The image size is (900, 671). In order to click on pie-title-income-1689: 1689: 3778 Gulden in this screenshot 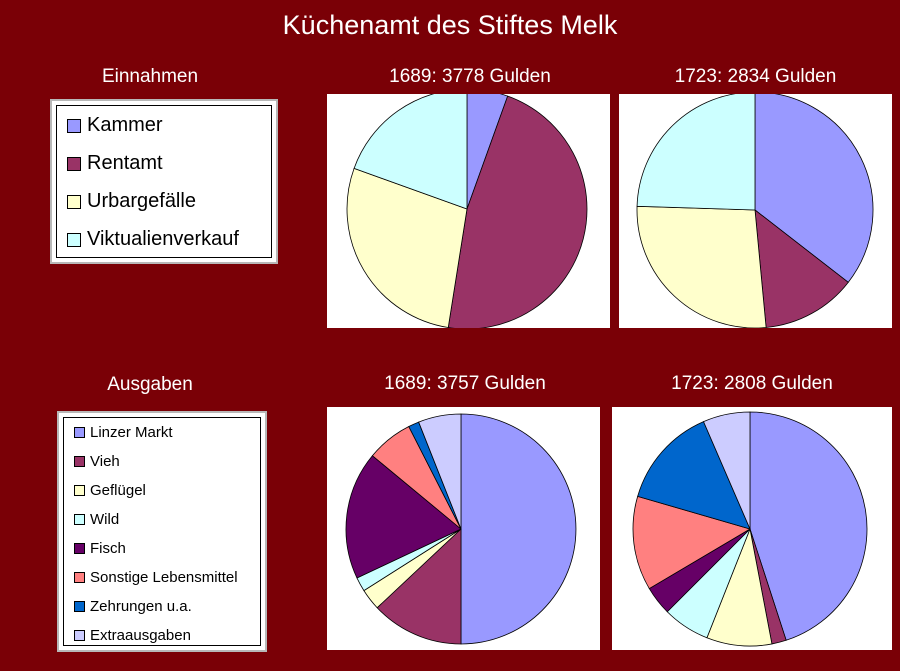, I will do `click(470, 76)`.